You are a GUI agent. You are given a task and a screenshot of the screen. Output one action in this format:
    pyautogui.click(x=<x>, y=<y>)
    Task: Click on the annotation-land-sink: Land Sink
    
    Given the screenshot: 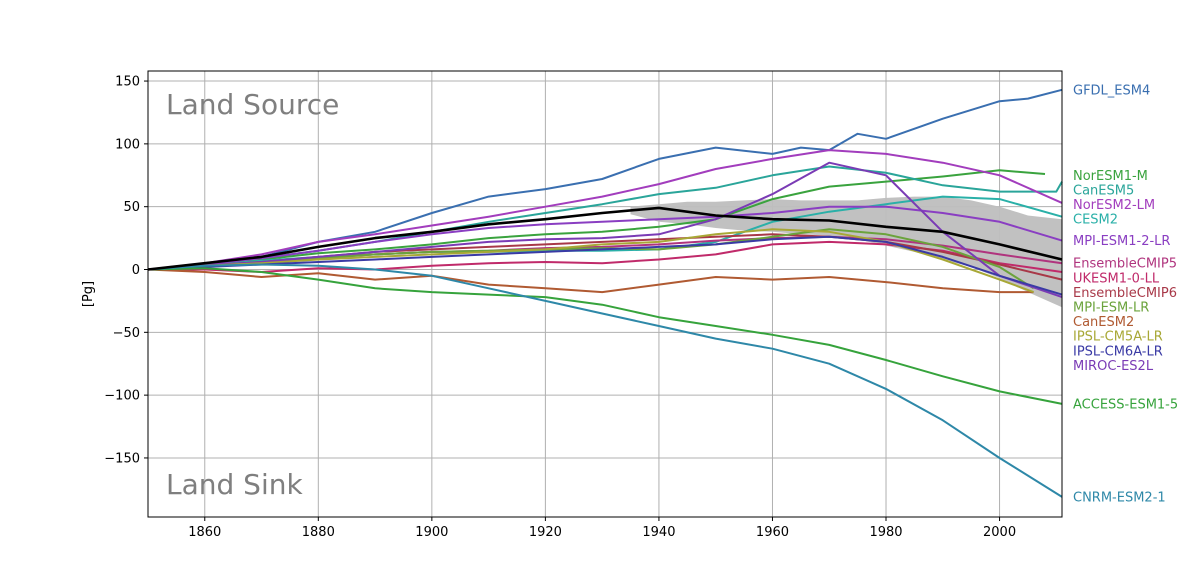 What is the action you would take?
    pyautogui.click(x=234, y=484)
    